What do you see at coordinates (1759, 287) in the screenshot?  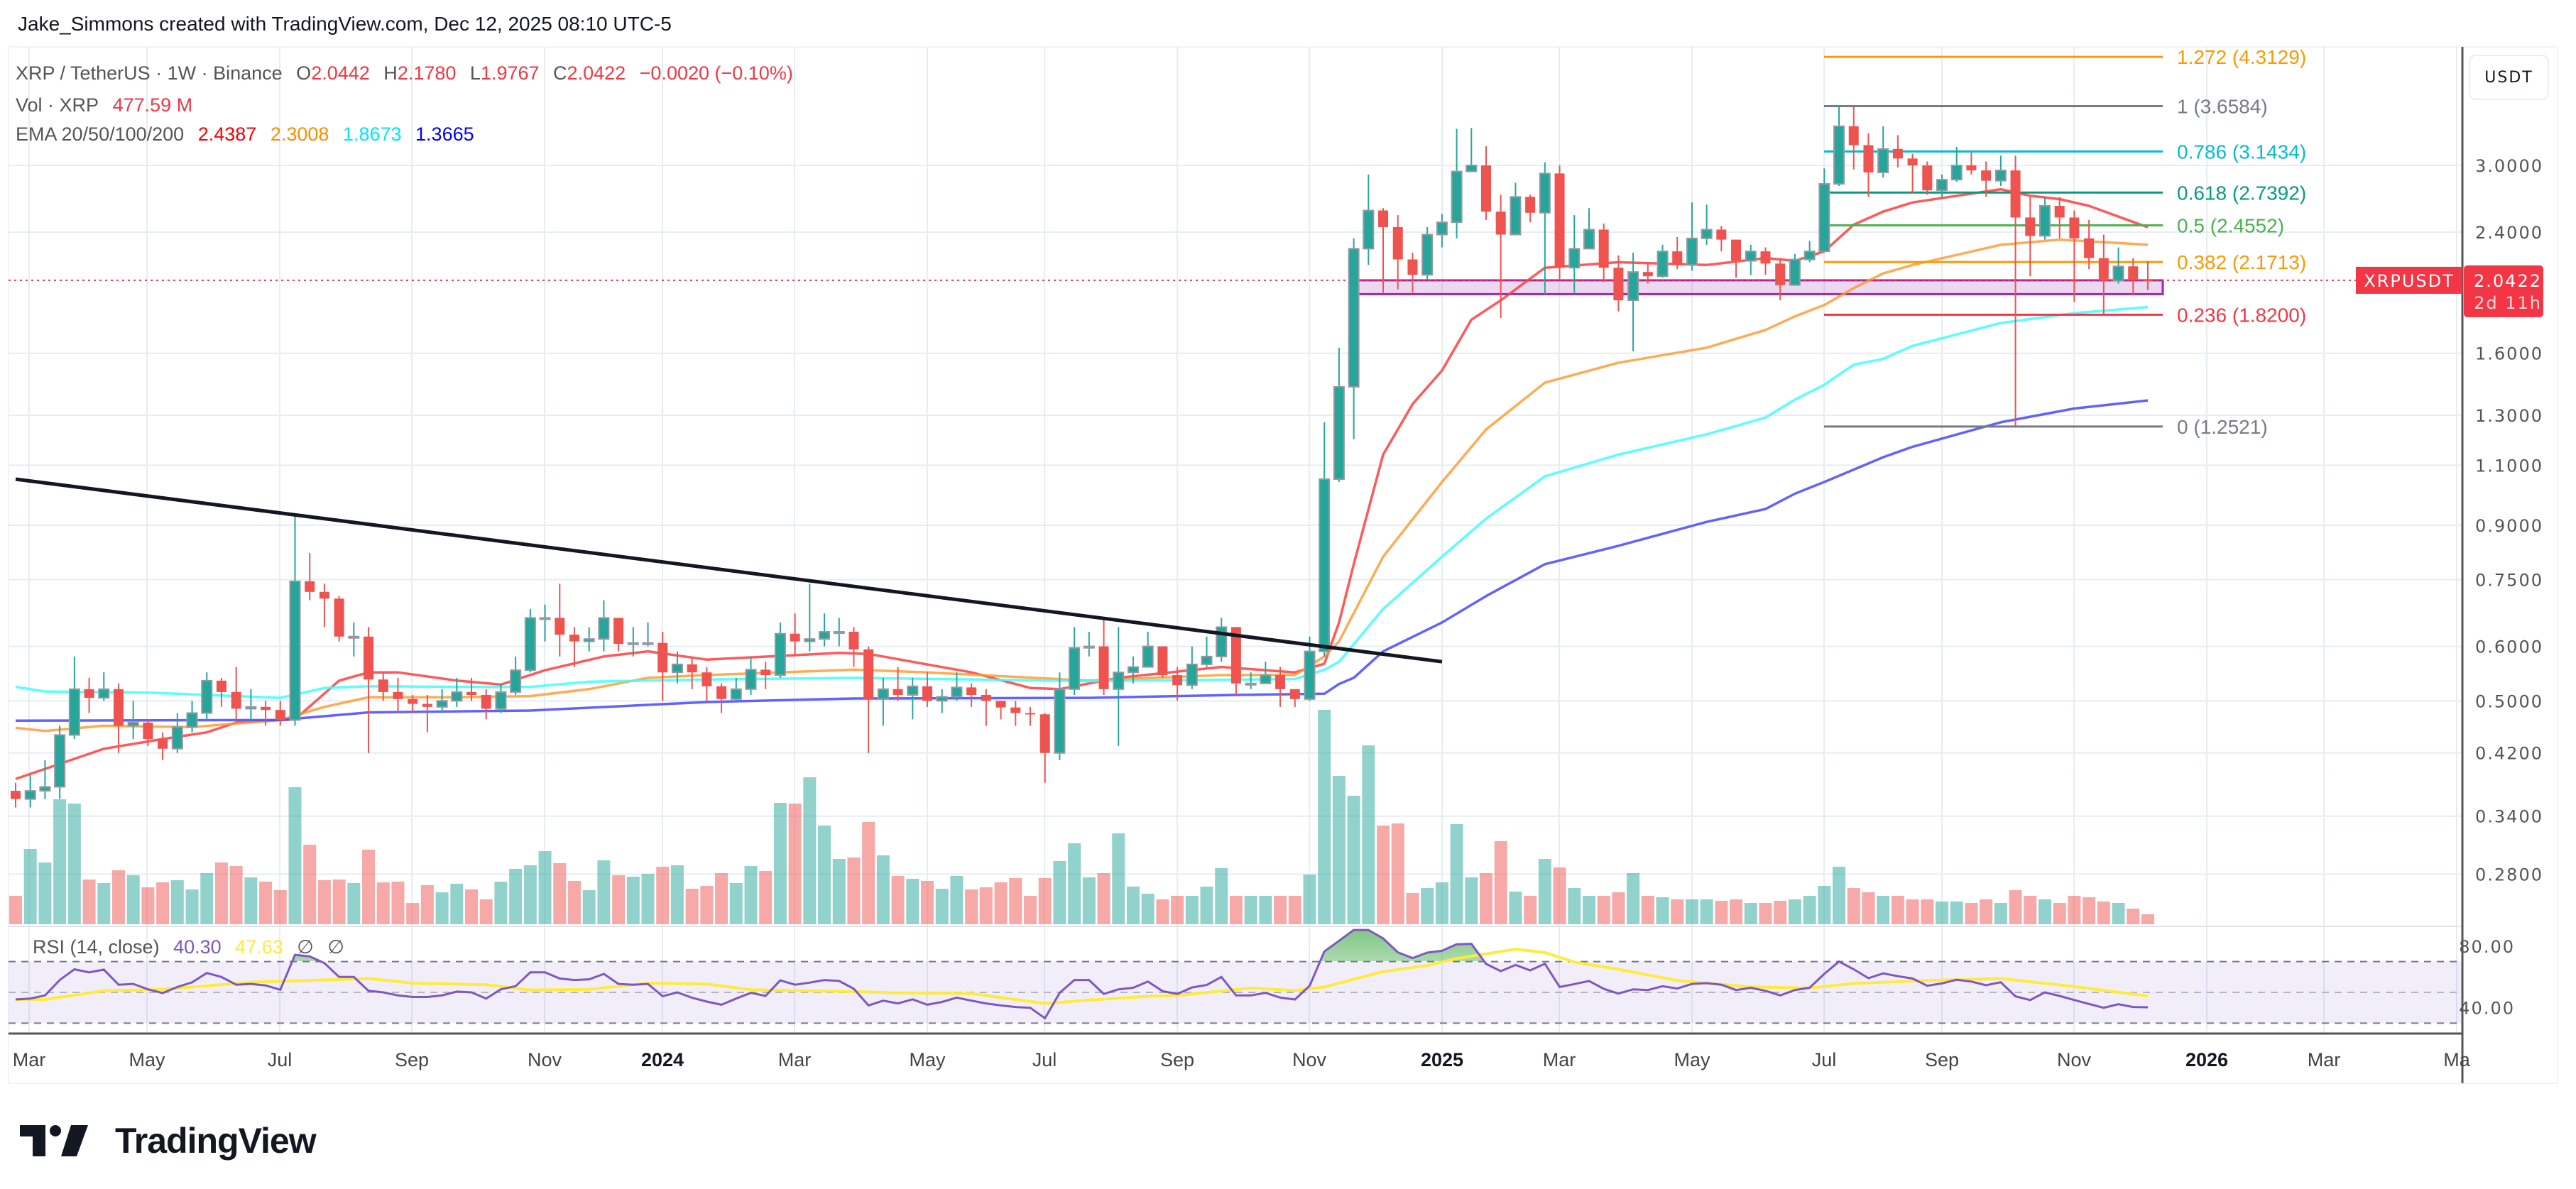 I see `support-zone-rect` at bounding box center [1759, 287].